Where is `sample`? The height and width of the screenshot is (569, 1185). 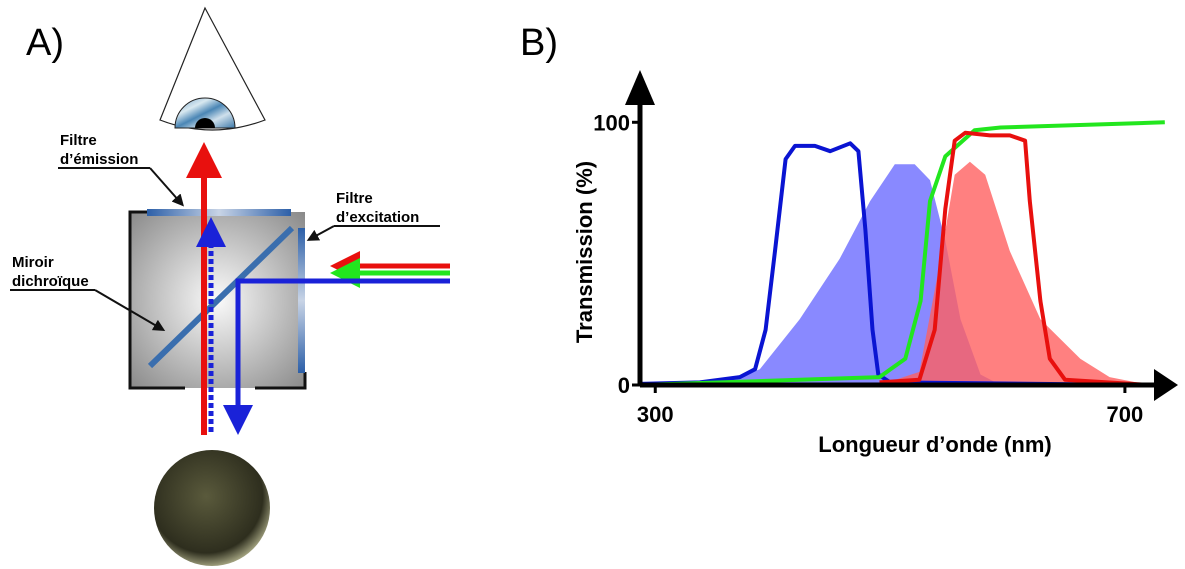
sample is located at coordinates (212, 508).